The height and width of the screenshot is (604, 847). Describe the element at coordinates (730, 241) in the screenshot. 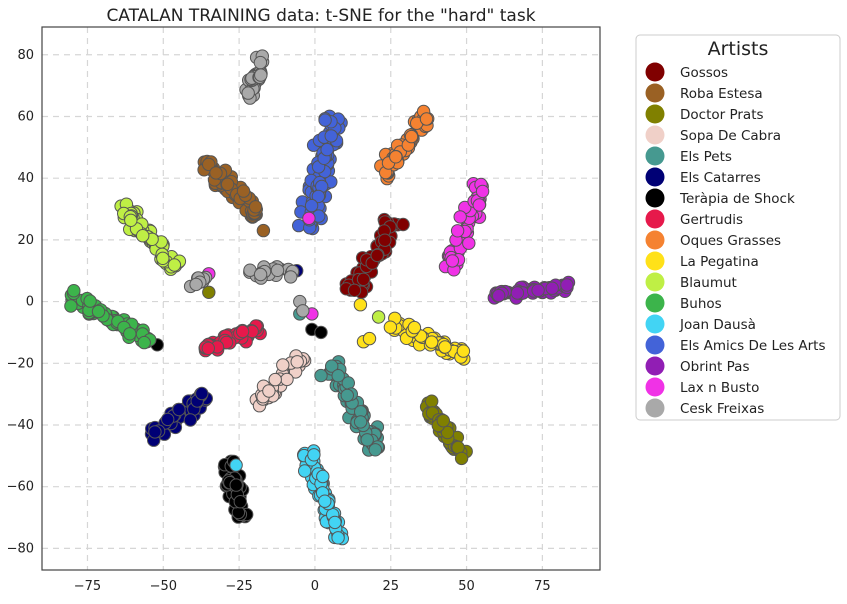

I see `legend-label: Oques Grasses` at that location.